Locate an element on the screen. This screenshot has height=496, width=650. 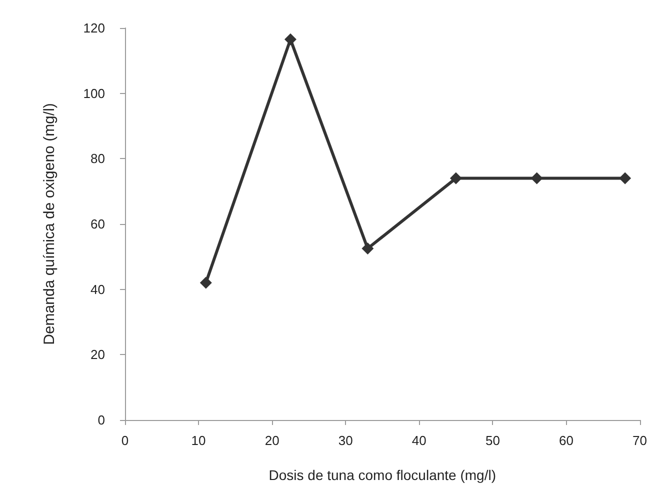
y-tick-label: 80 is located at coordinates (97, 158).